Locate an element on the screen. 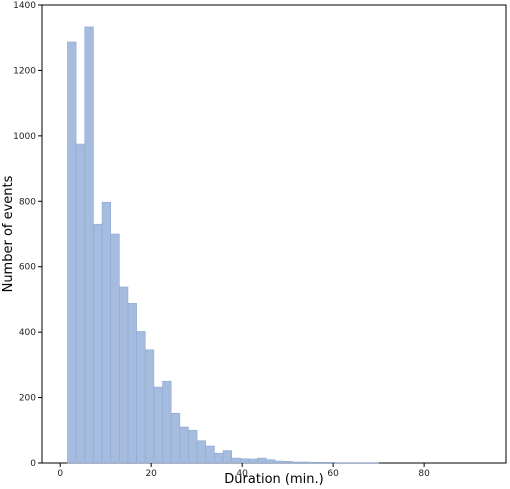  y-tick-label: 600 is located at coordinates (27, 268).